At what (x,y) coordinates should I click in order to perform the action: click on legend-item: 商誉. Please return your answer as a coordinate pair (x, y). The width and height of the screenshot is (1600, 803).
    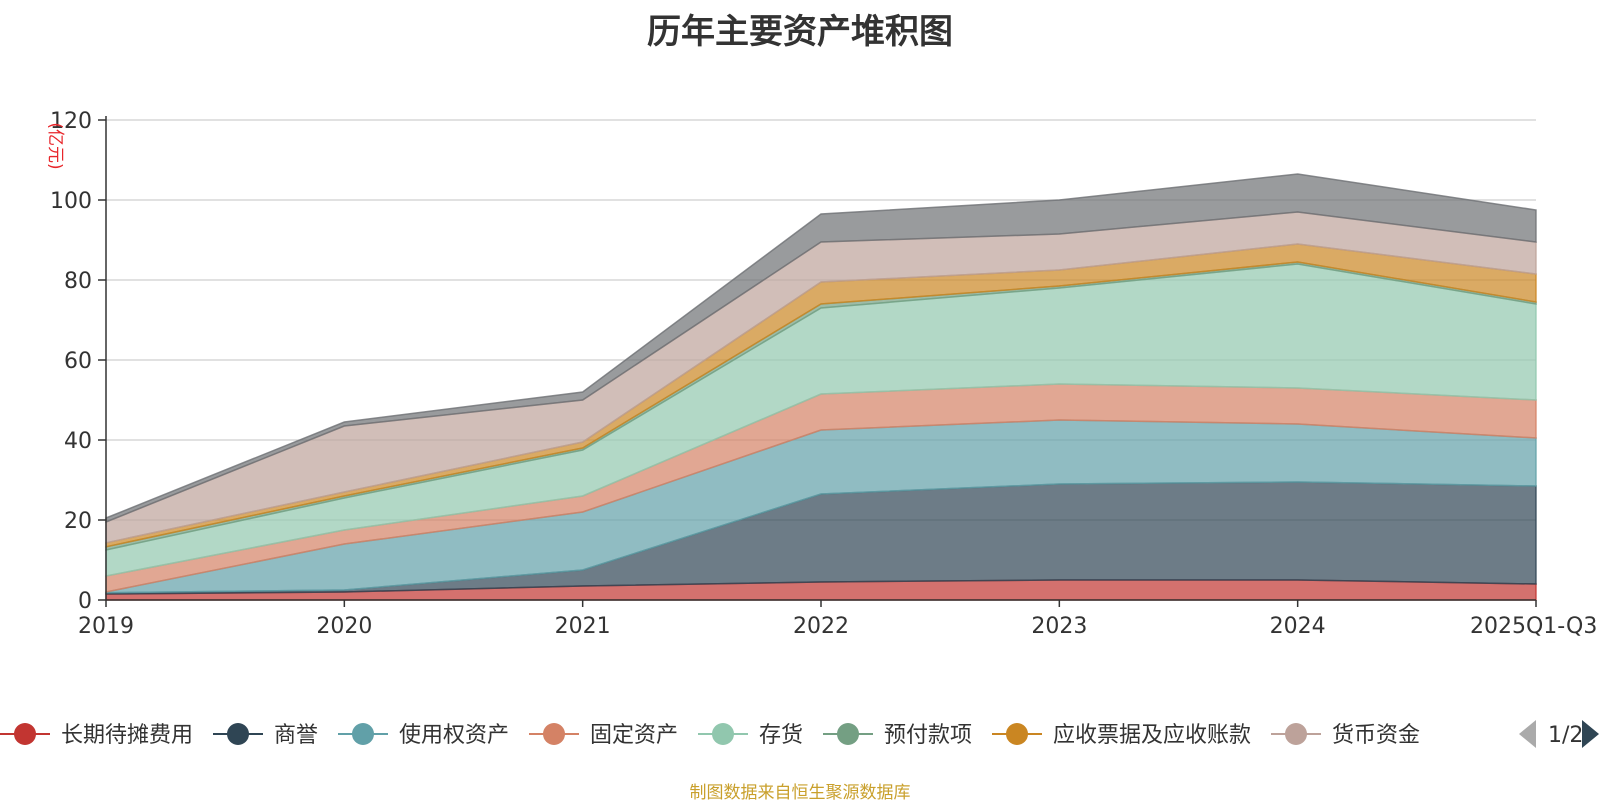
    Looking at the image, I should click on (265, 735).